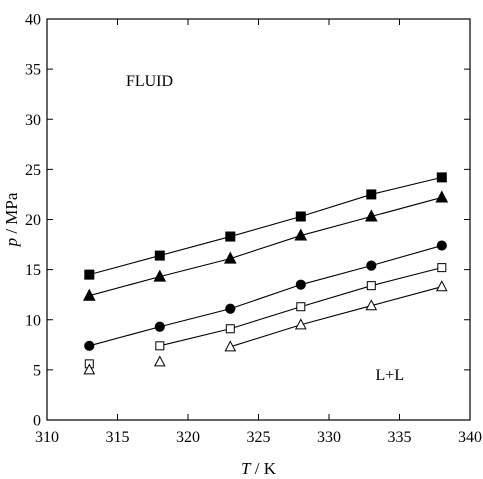 The image size is (483, 479). Describe the element at coordinates (11, 215) in the screenshot. I see `y-axis-unit: / MPa` at that location.